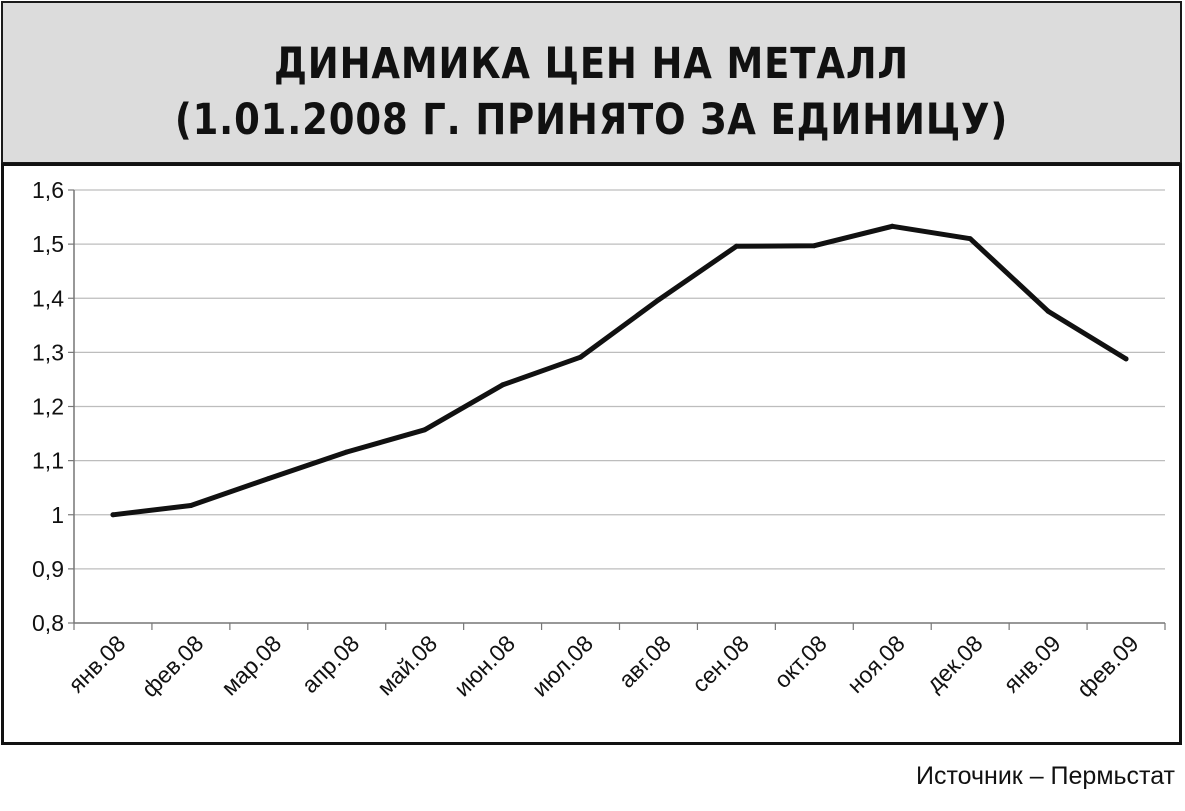 This screenshot has width=1185, height=811. What do you see at coordinates (48, 623) in the screenshot?
I see `y-tick-label: 0,8` at bounding box center [48, 623].